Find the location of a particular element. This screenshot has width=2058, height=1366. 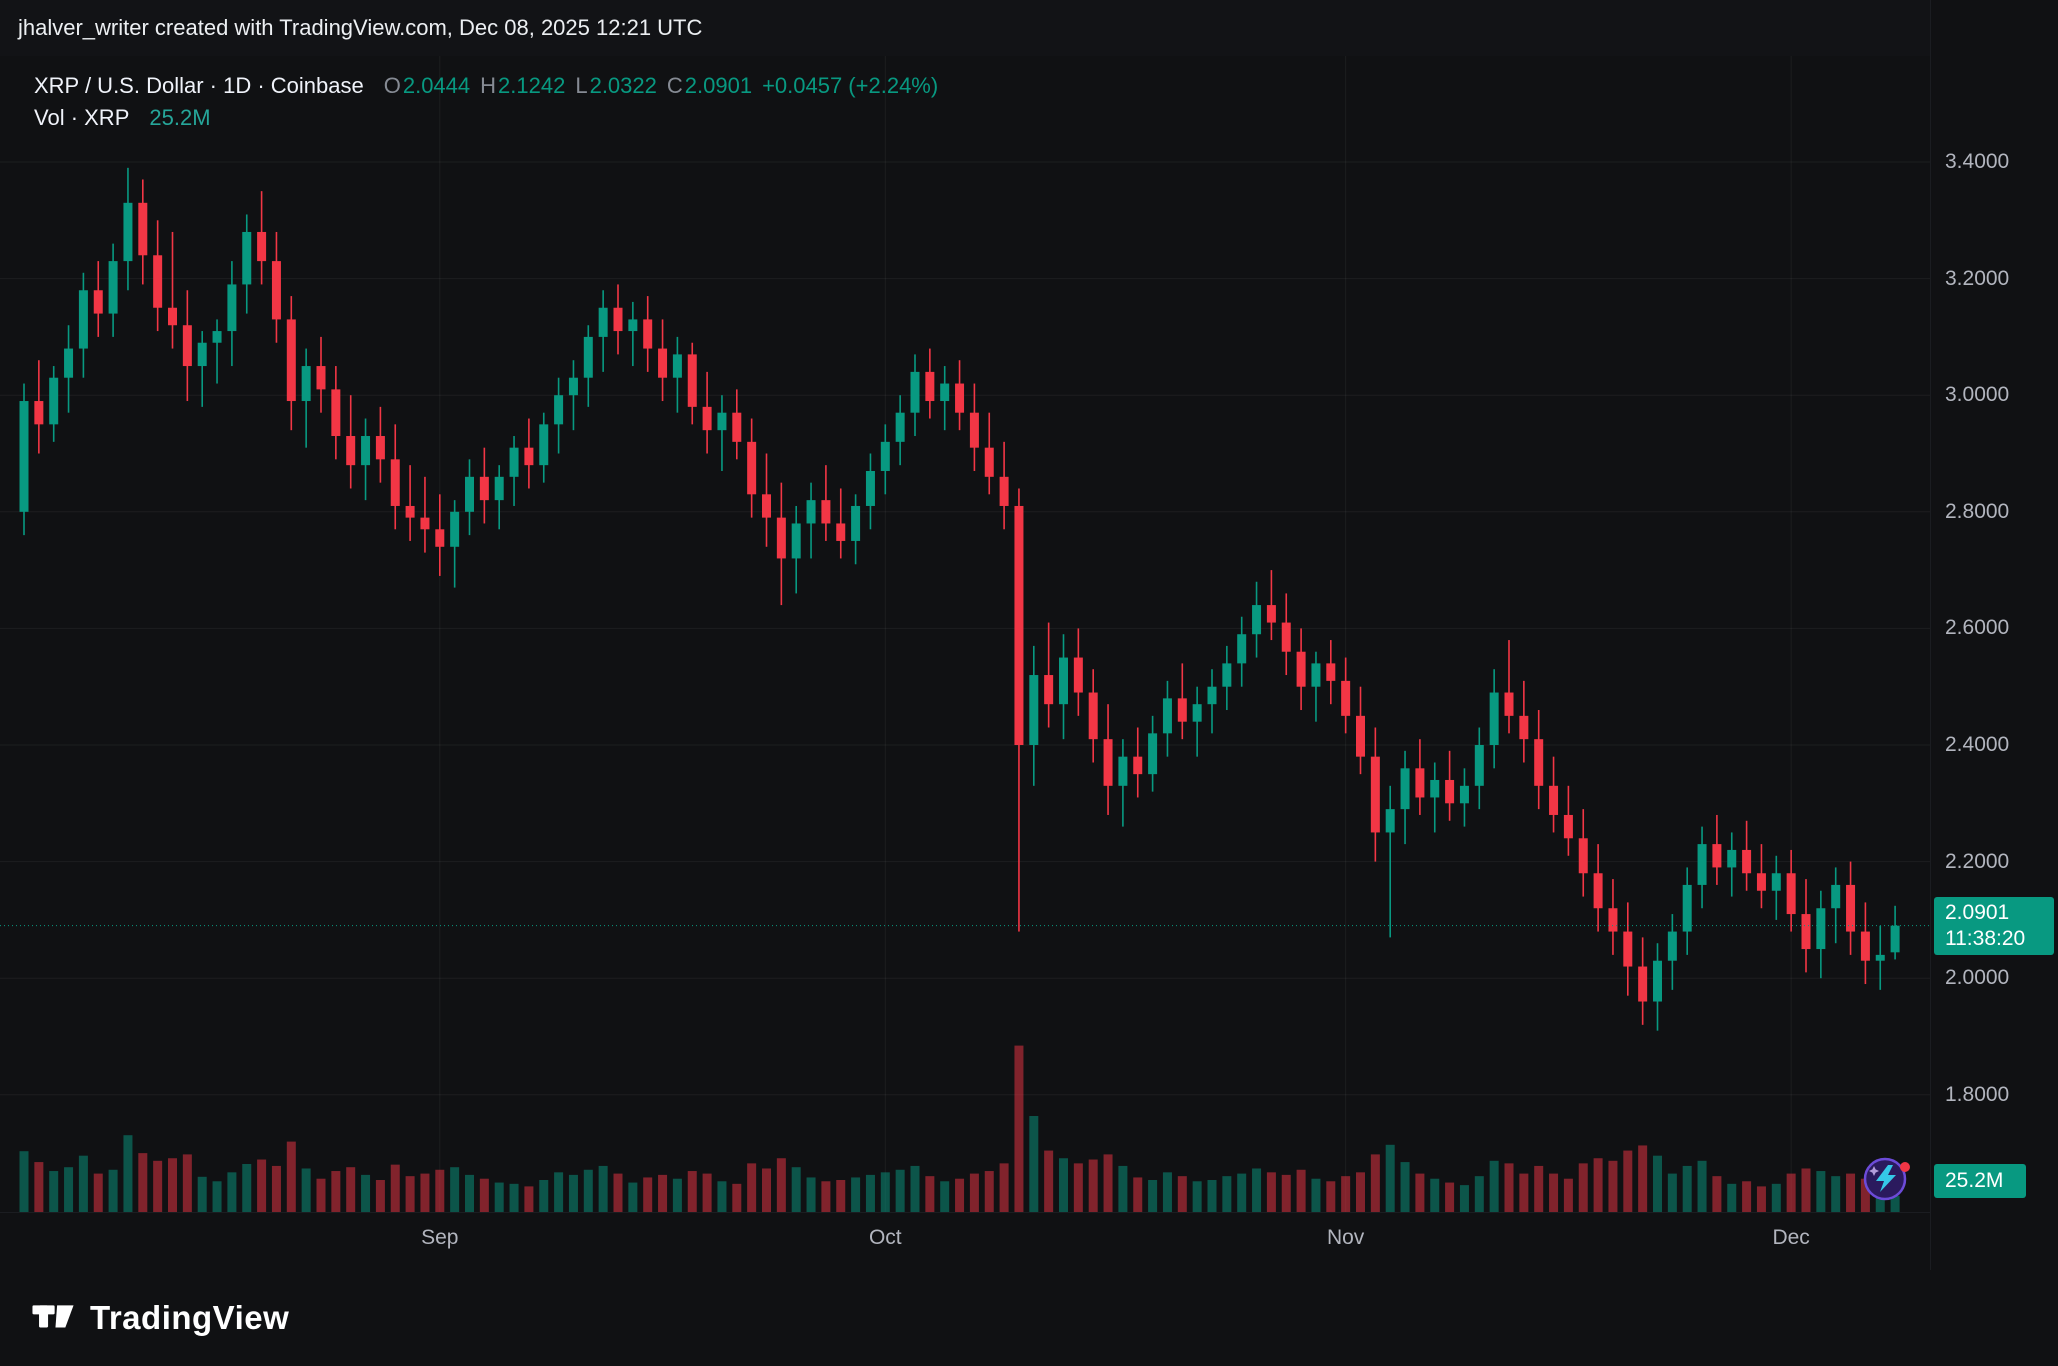

boost-flash-icon is located at coordinates (1889, 1178).